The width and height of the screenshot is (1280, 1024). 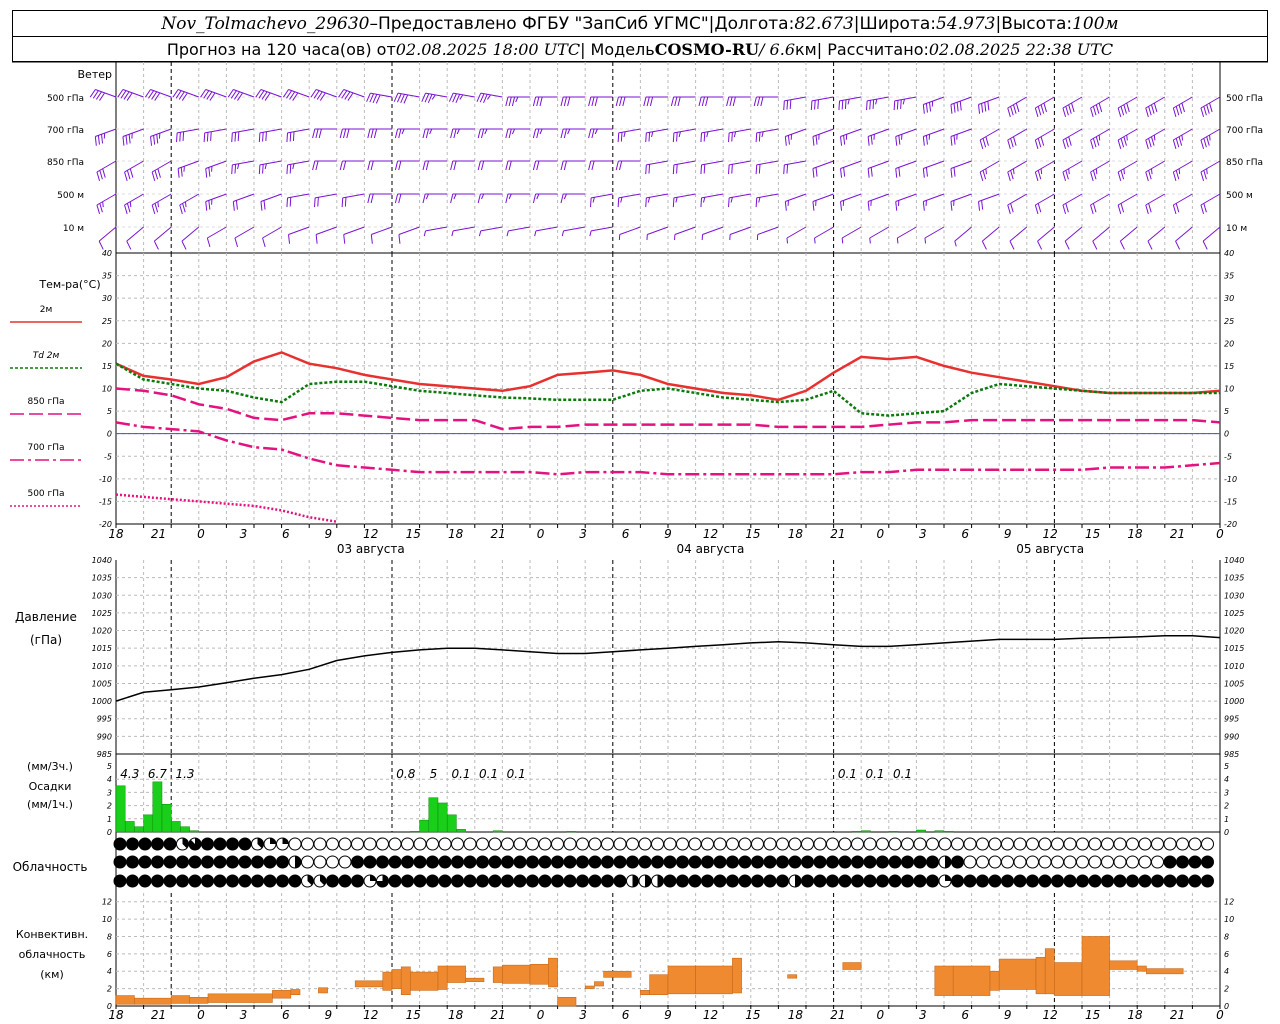 I want to click on alt-label: Высота:, so click(x=1037, y=23).